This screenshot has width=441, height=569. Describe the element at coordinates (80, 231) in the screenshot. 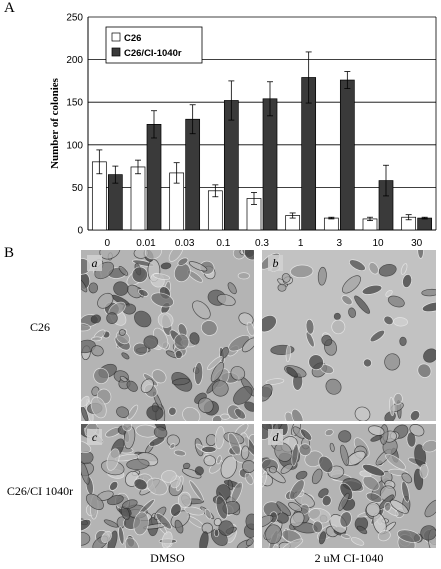

I see `y-tick-label: 0` at that location.